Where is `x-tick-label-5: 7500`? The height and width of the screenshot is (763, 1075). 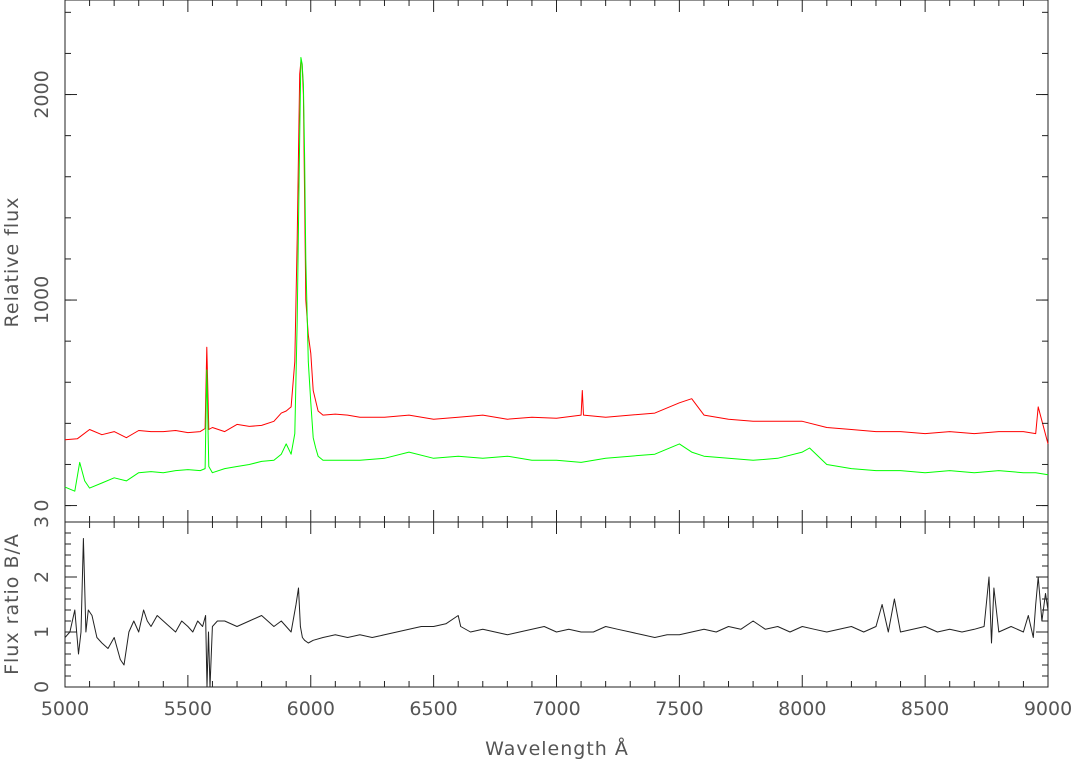 x-tick-label-5: 7500 is located at coordinates (679, 709).